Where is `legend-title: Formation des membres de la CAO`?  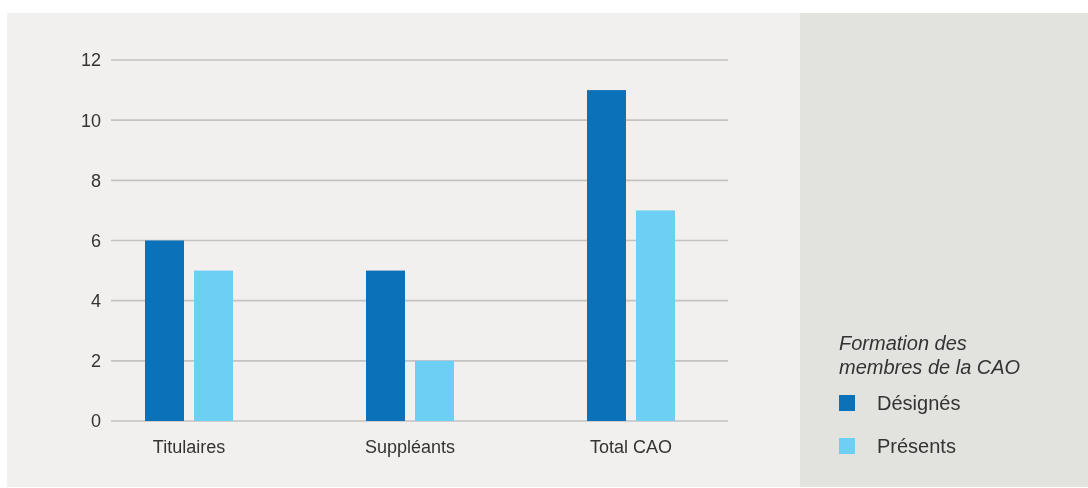
legend-title: Formation des membres de la CAO is located at coordinates (930, 355).